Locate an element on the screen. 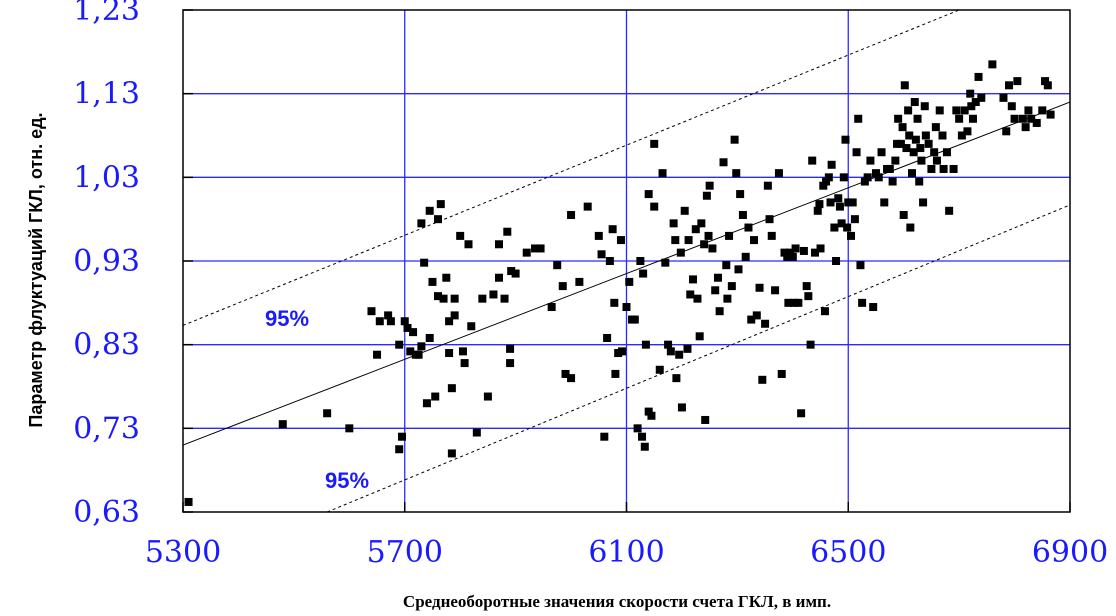 The height and width of the screenshot is (616, 1116). y-tick-label: 0,73 is located at coordinates (106, 428).